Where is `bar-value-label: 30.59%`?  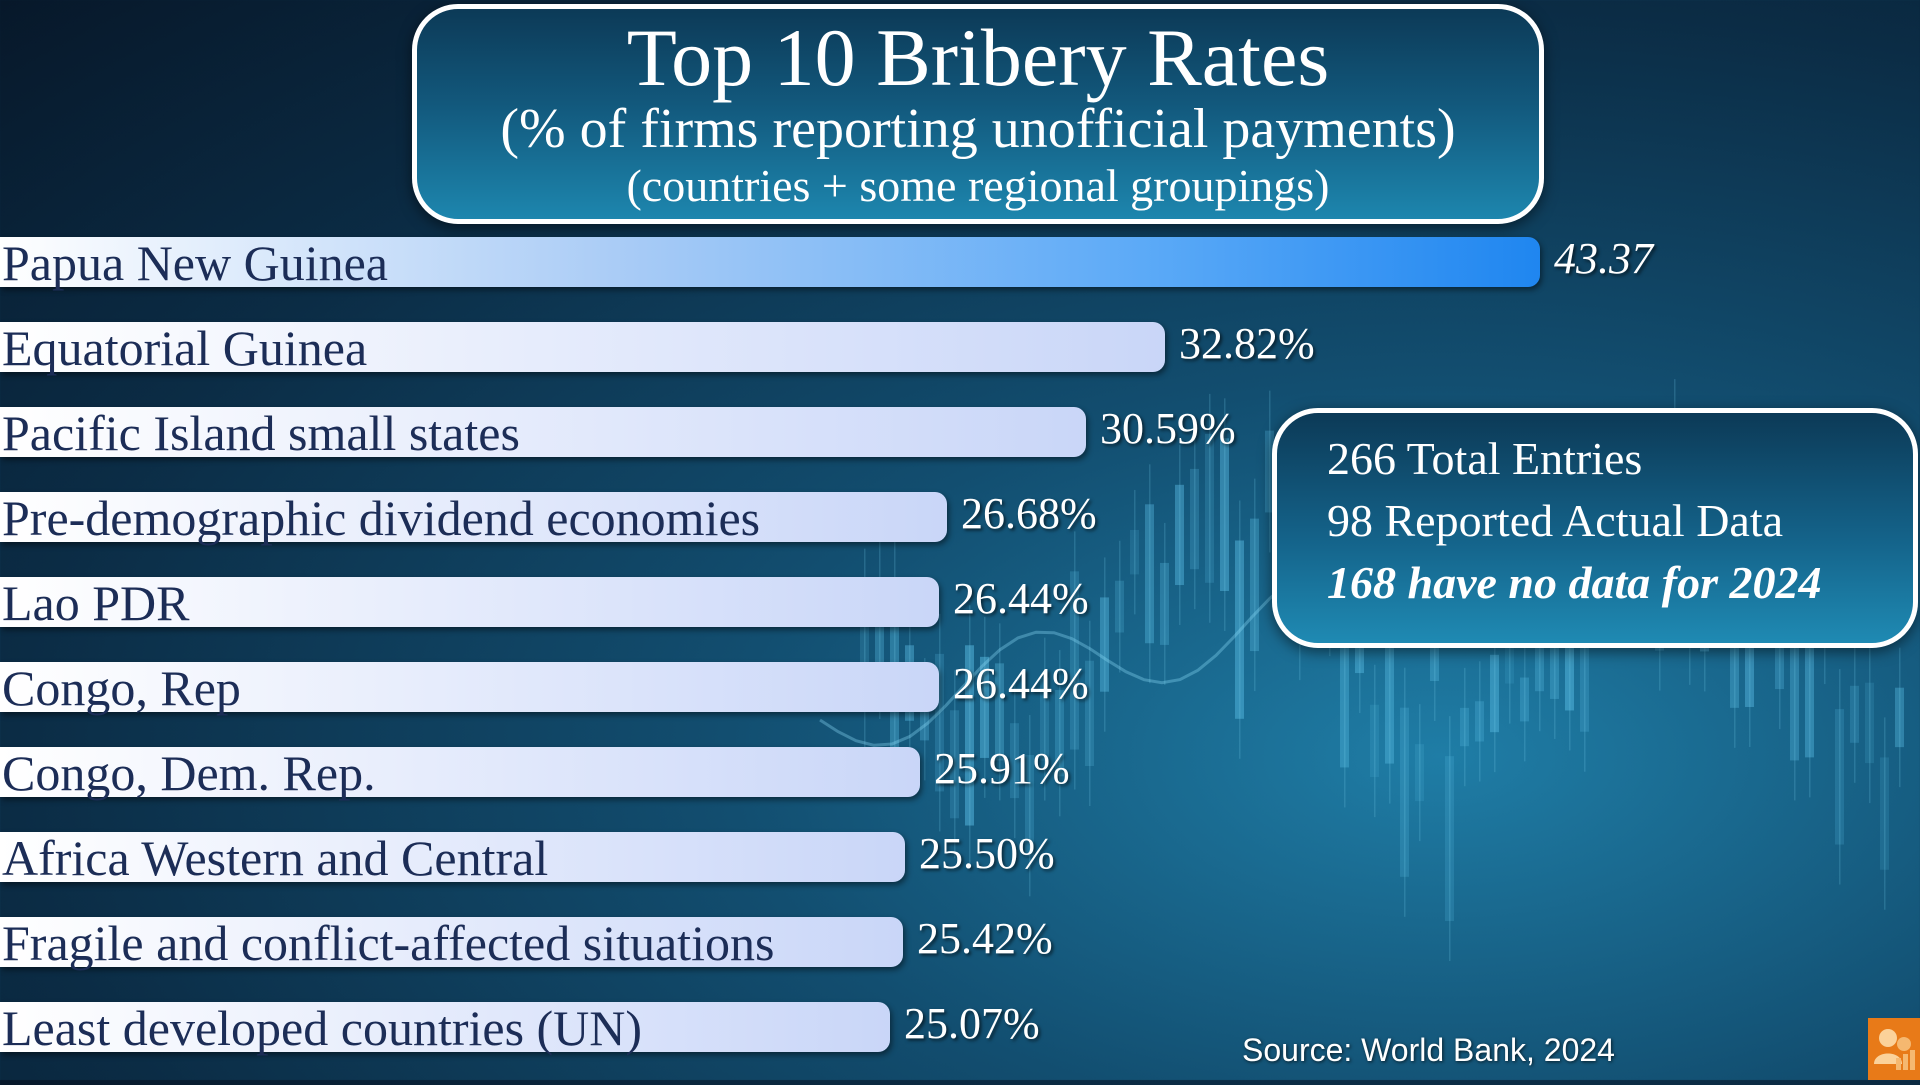
bar-value-label: 30.59% is located at coordinates (1168, 428).